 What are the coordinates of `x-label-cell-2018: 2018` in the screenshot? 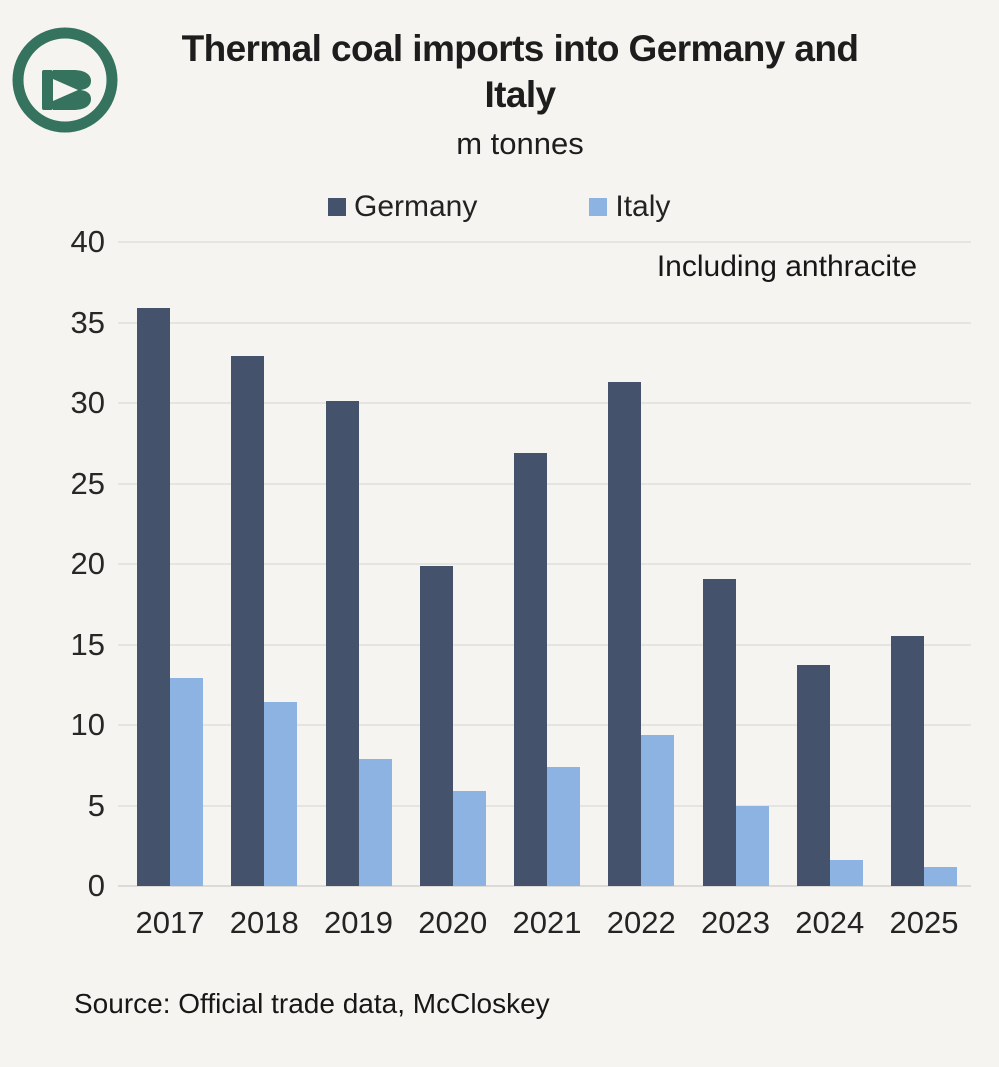 It's located at (264, 923).